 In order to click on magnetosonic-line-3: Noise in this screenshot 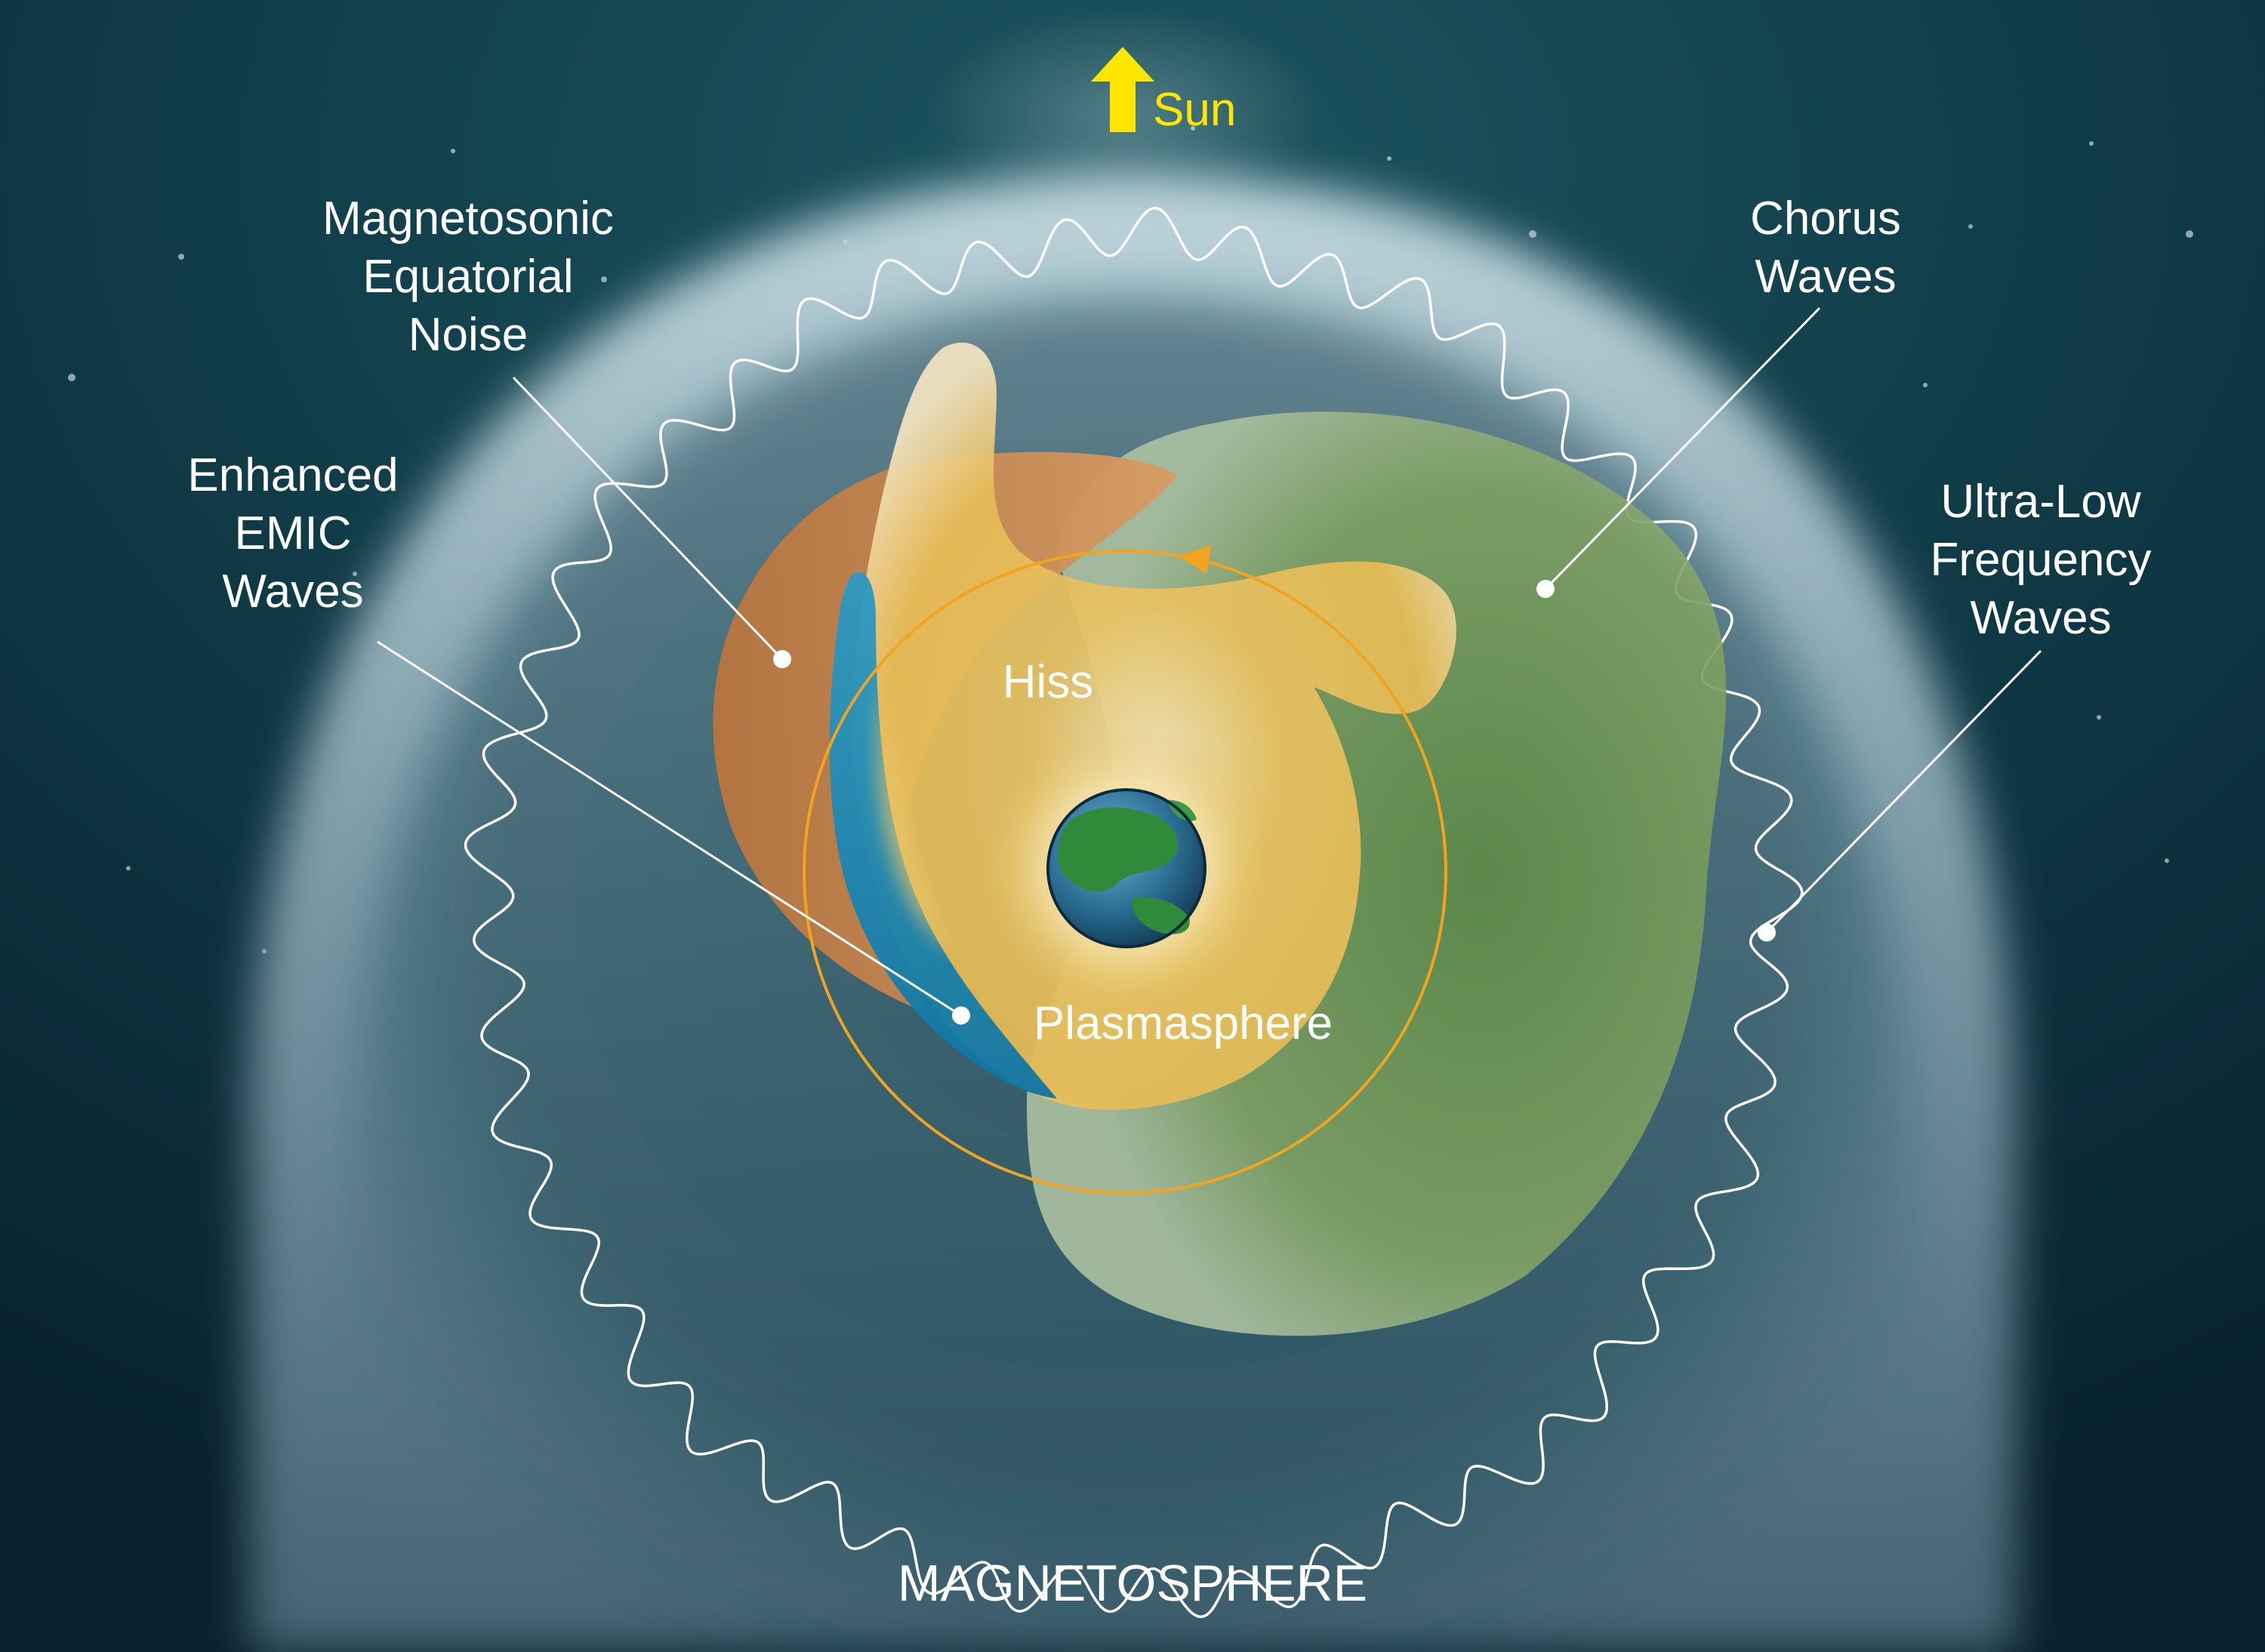, I will do `click(468, 335)`.